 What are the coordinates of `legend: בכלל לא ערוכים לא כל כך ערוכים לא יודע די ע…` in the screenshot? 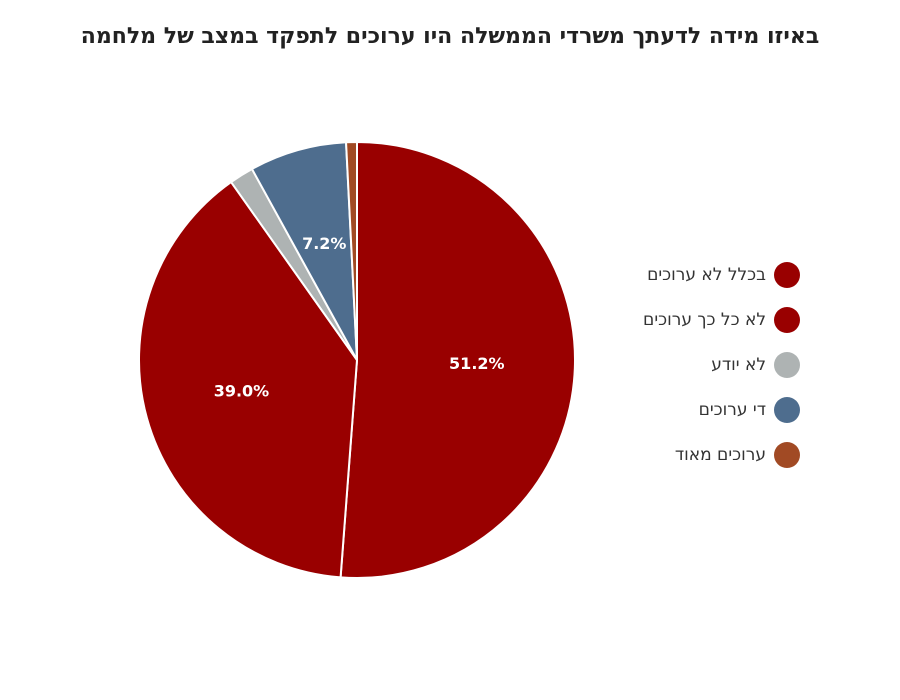 It's located at (680, 364).